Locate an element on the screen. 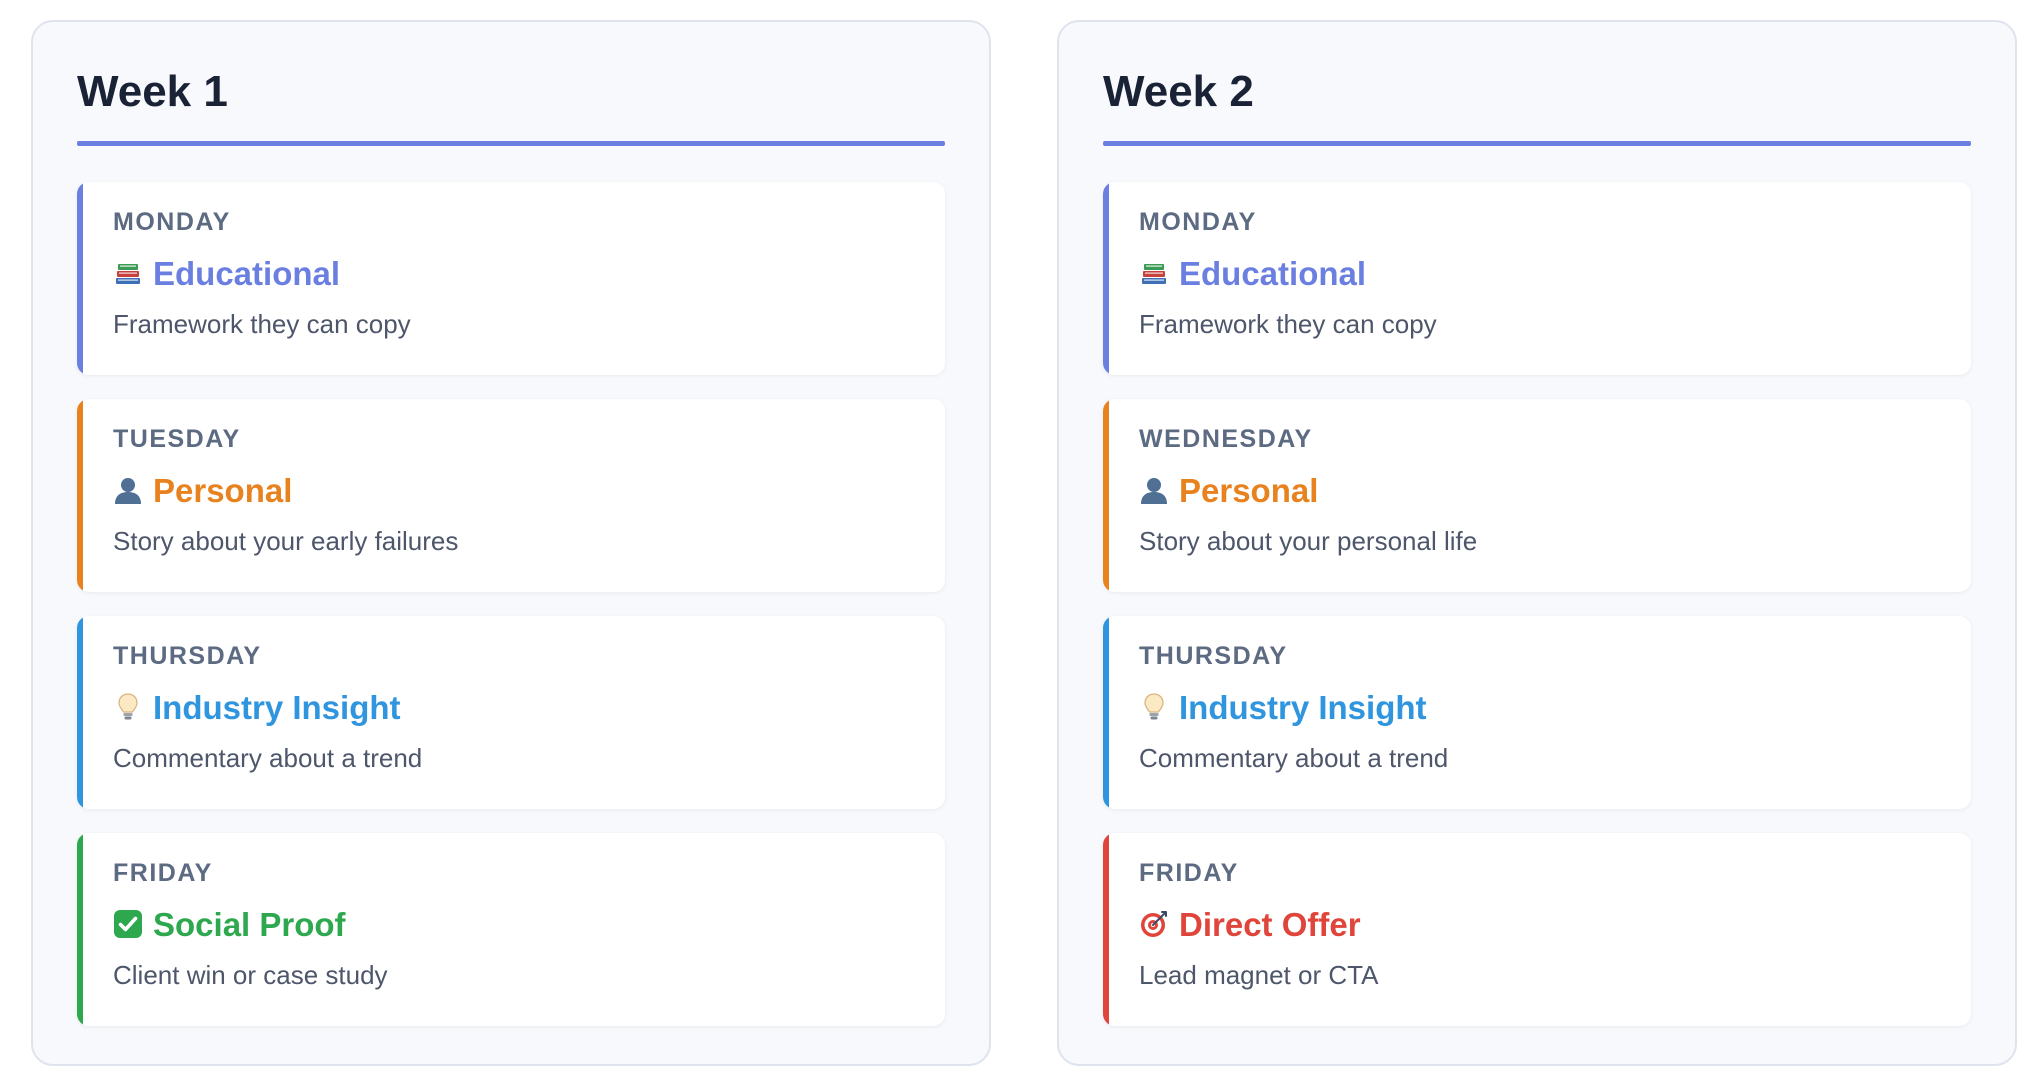 The image size is (2038, 1090). check-mark-icon is located at coordinates (128, 924).